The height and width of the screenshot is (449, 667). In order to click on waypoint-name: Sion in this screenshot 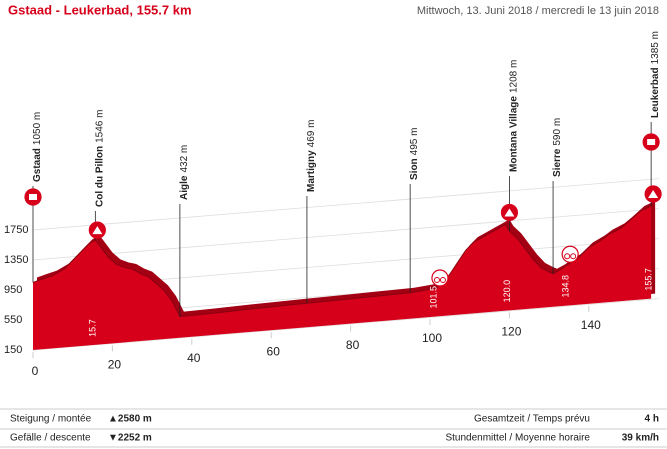, I will do `click(414, 169)`.